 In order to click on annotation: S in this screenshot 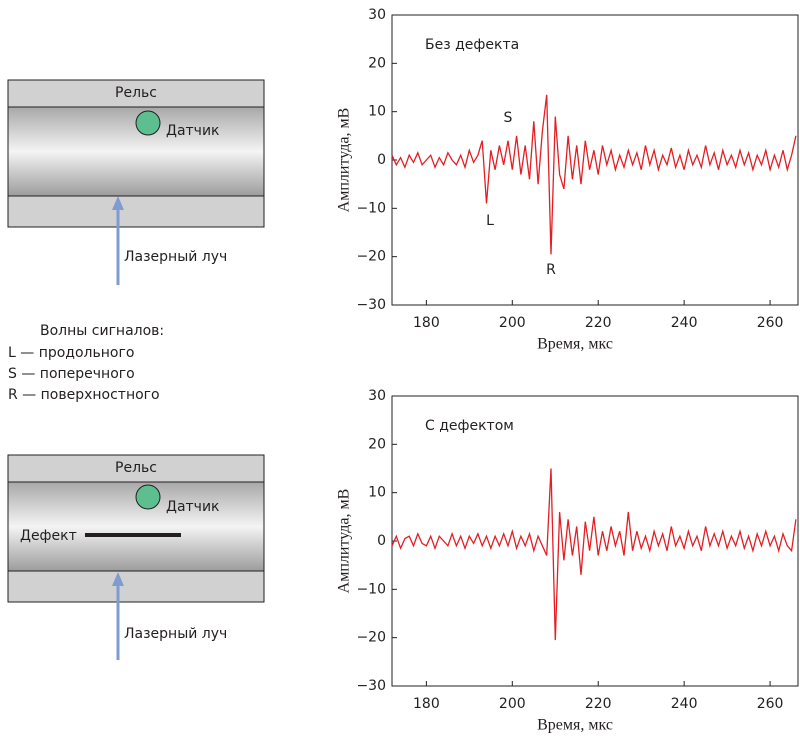, I will do `click(508, 118)`.